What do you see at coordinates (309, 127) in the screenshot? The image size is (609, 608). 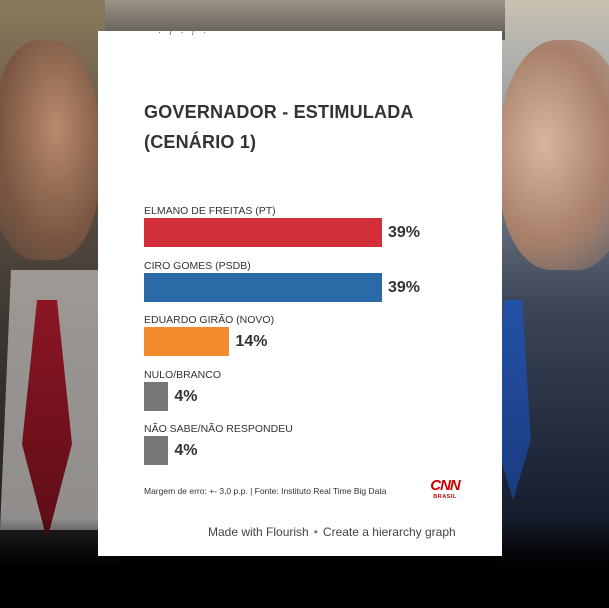 I see `chart-title: GOVERNADOR - ESTIMULADA (CENÁRIO 1)` at bounding box center [309, 127].